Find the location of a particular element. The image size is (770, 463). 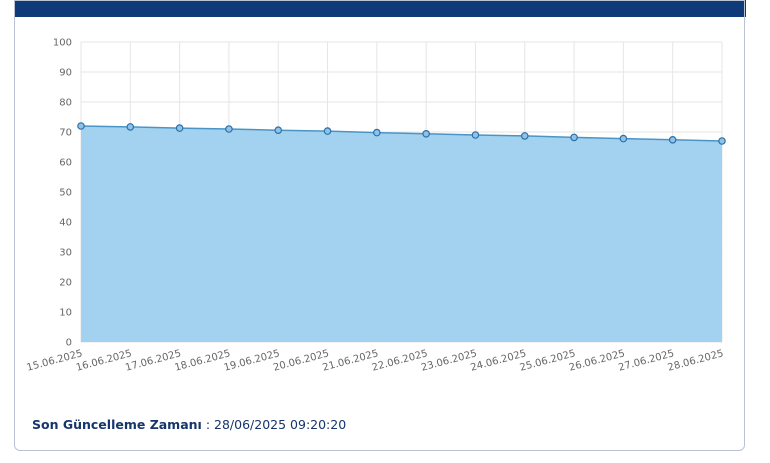

x-tick-label: 20.06.2025 is located at coordinates (301, 360).